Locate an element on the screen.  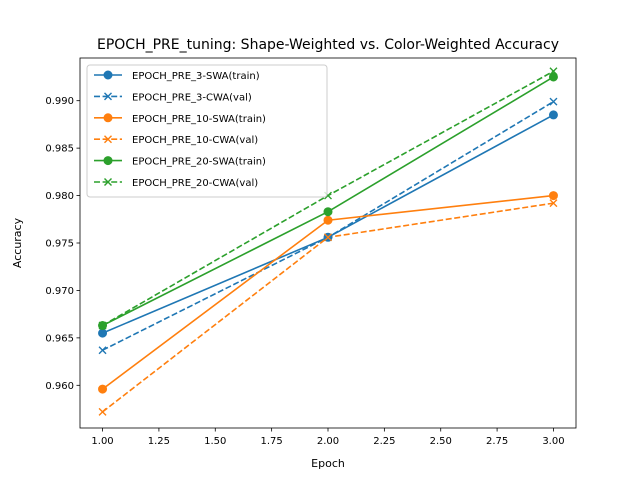
y-axis-ticks: 0.960 0.965 0.970 0.975 0.980 0.985 0.990 is located at coordinates (62, 244).